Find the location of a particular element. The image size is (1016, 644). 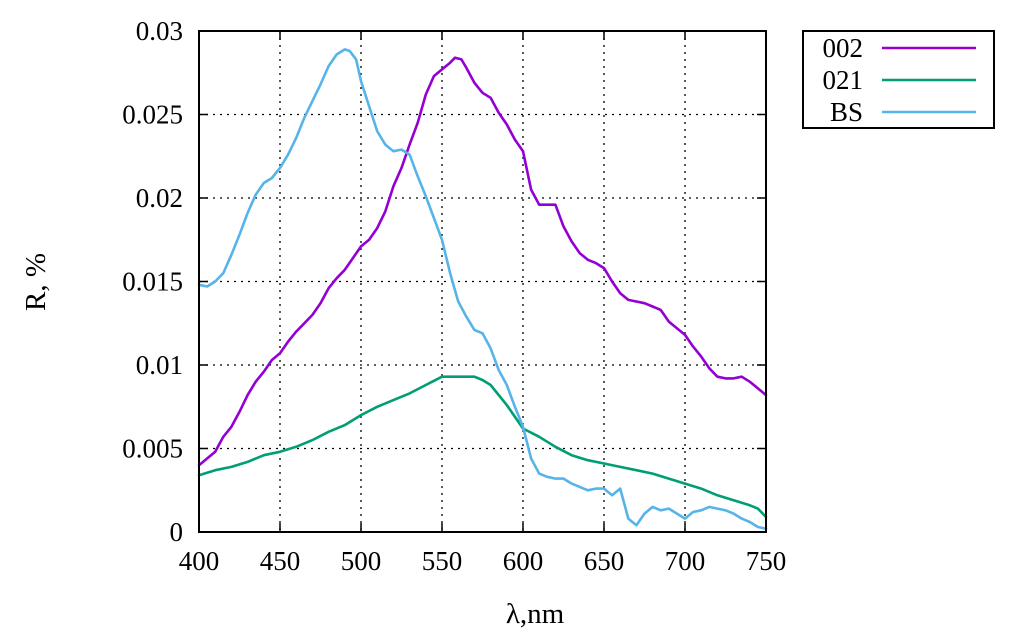

x-tick-label: 450 is located at coordinates (280, 561).